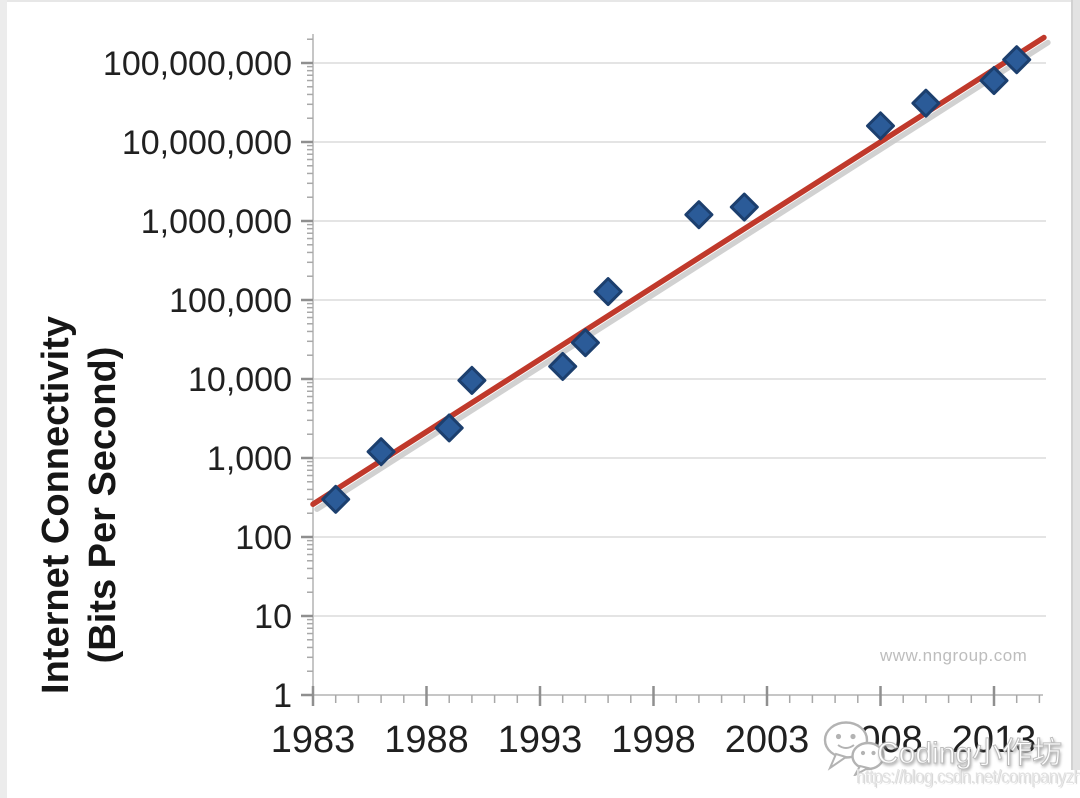  Describe the element at coordinates (3, 399) in the screenshot. I see `image-frame-left` at that location.